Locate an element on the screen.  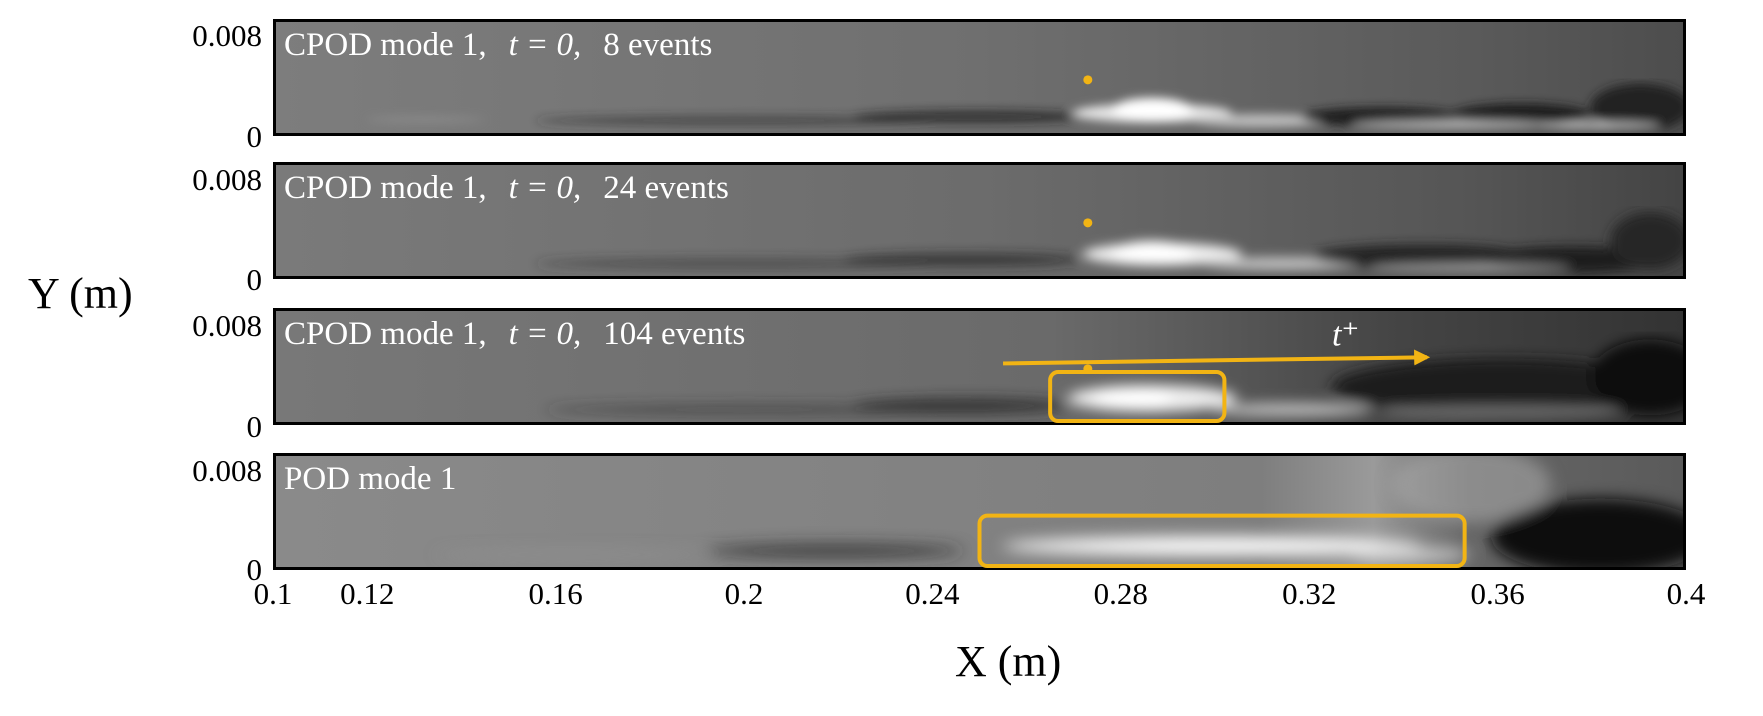
panel-label: CPOD mode 1, t = 0, 104 events is located at coordinates (514, 334).